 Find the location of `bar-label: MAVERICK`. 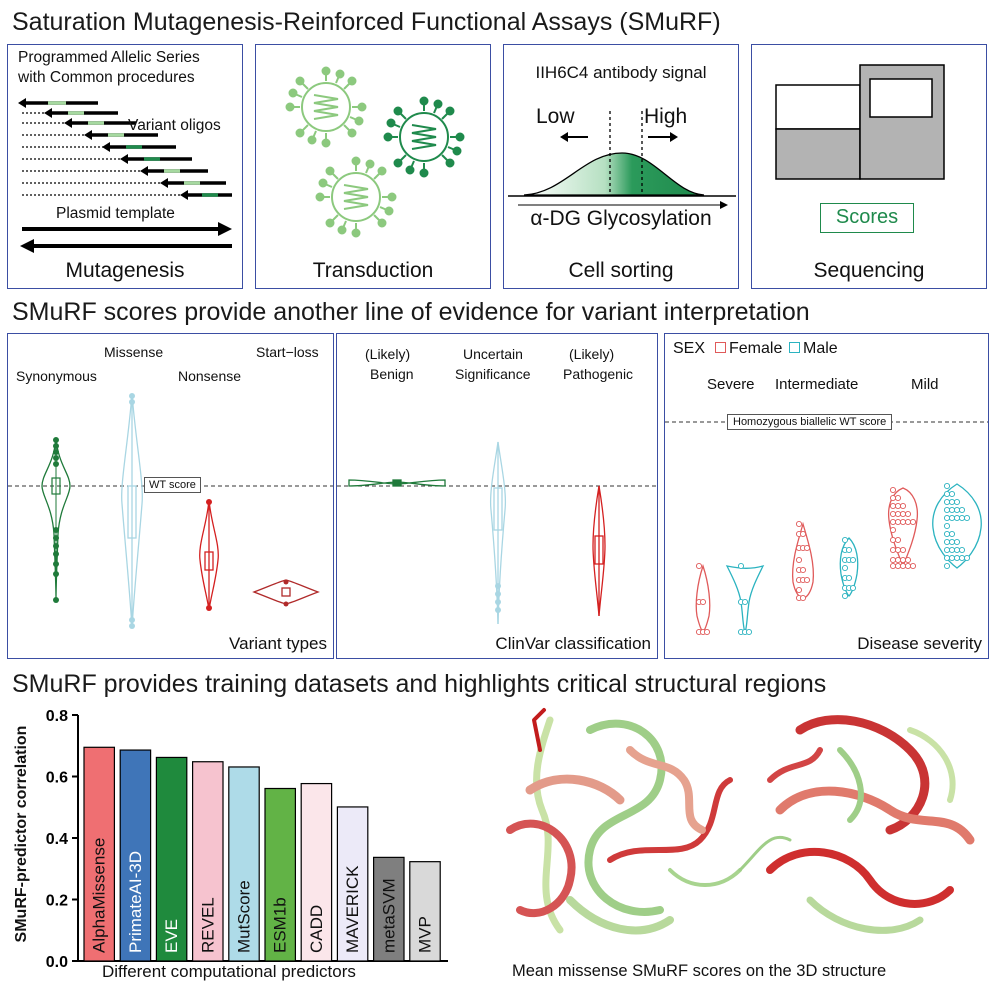

bar-label: MAVERICK is located at coordinates (352, 909).